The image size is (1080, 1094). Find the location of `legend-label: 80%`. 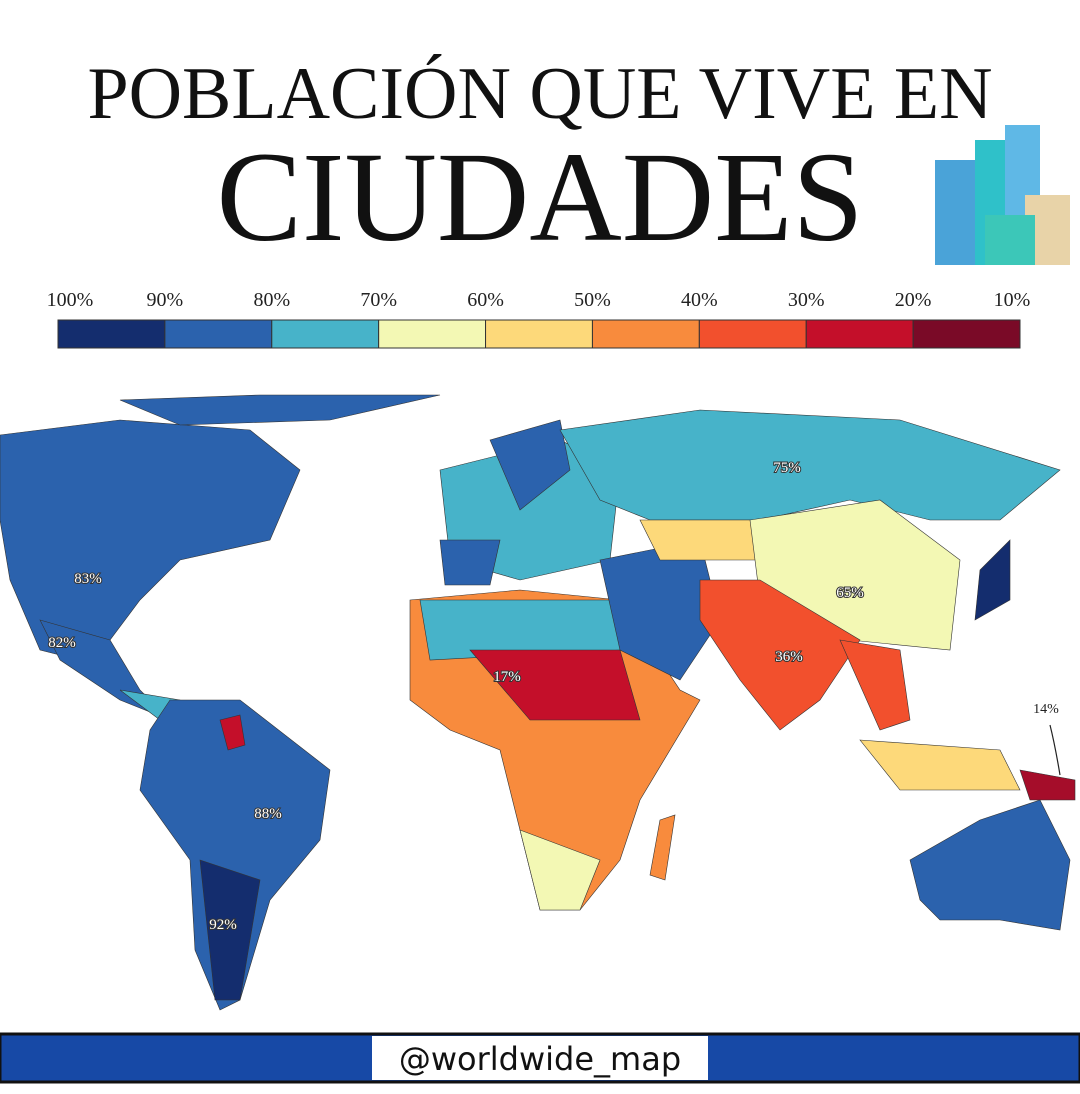

legend-label: 80% is located at coordinates (271, 300).